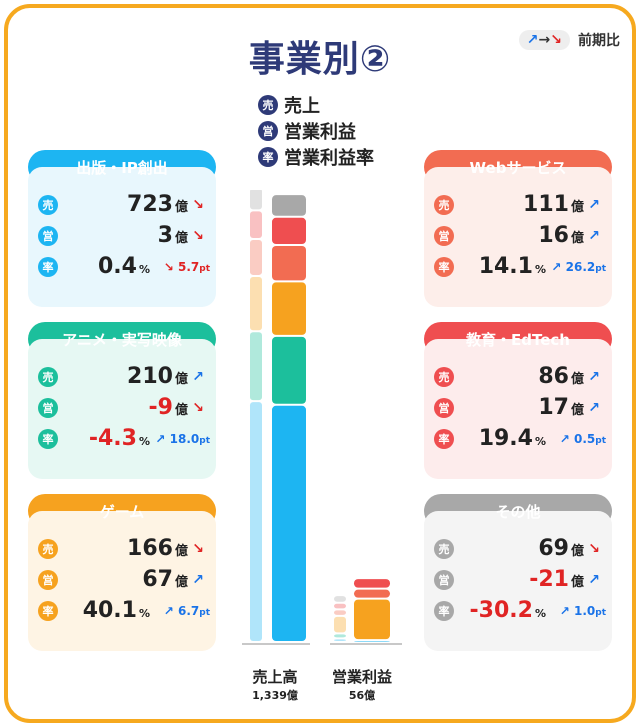 The width and height of the screenshot is (640, 727). I want to click on sales-row: 売 111 億 ↗, so click(518, 204).